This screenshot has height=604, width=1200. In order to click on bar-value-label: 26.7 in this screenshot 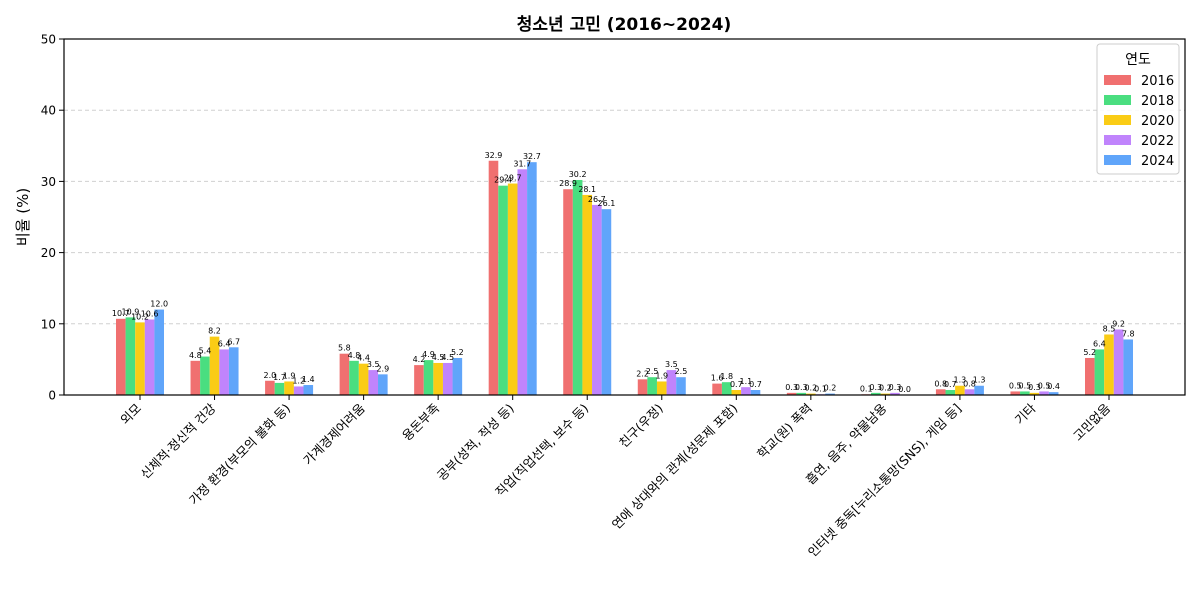, I will do `click(597, 199)`.